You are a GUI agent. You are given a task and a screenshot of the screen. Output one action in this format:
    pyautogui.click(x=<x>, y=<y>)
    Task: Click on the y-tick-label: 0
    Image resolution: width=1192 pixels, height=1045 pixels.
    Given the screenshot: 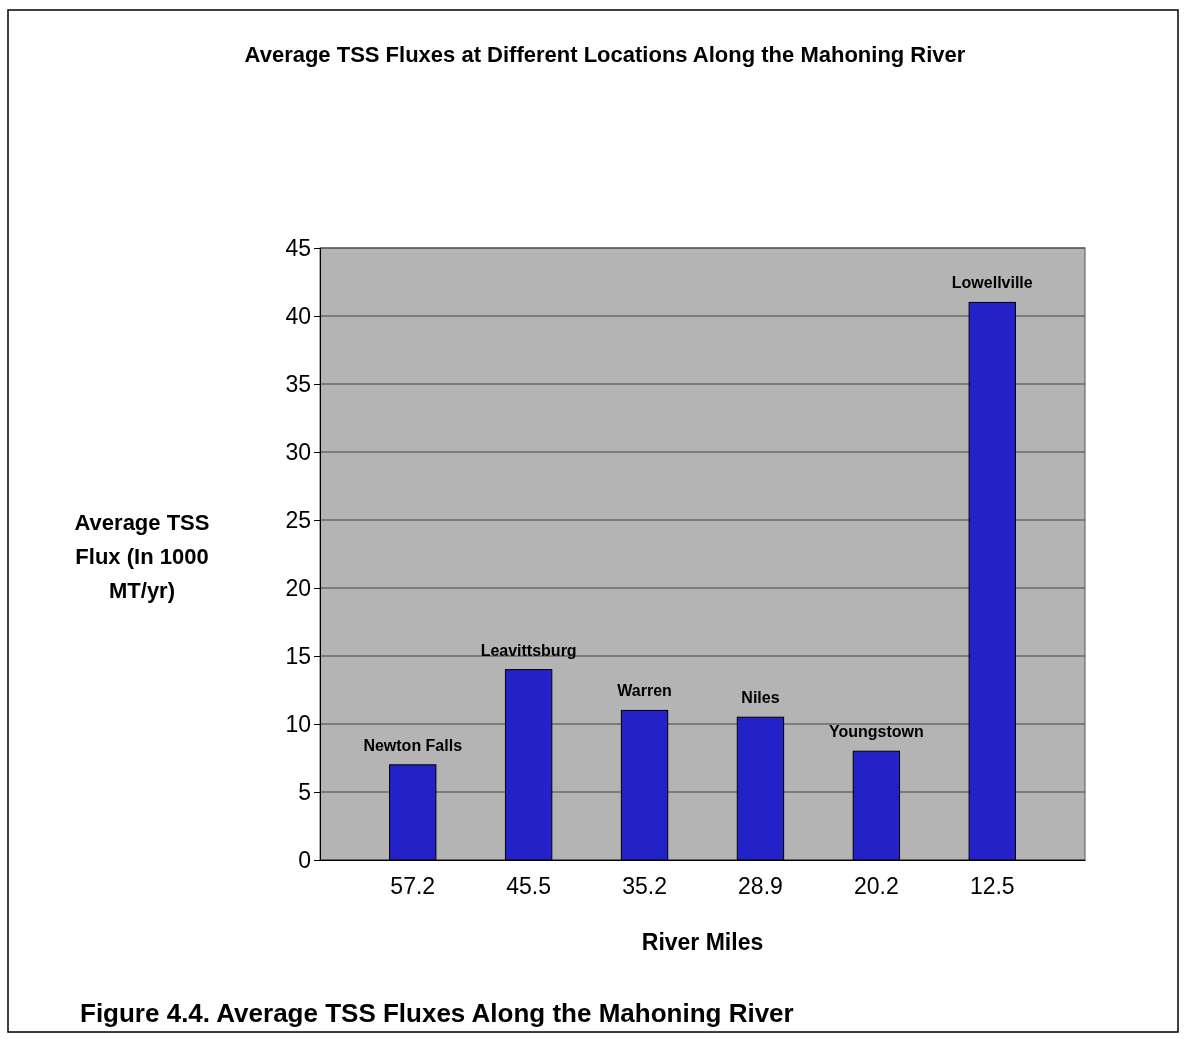 What is the action you would take?
    pyautogui.click(x=304, y=859)
    